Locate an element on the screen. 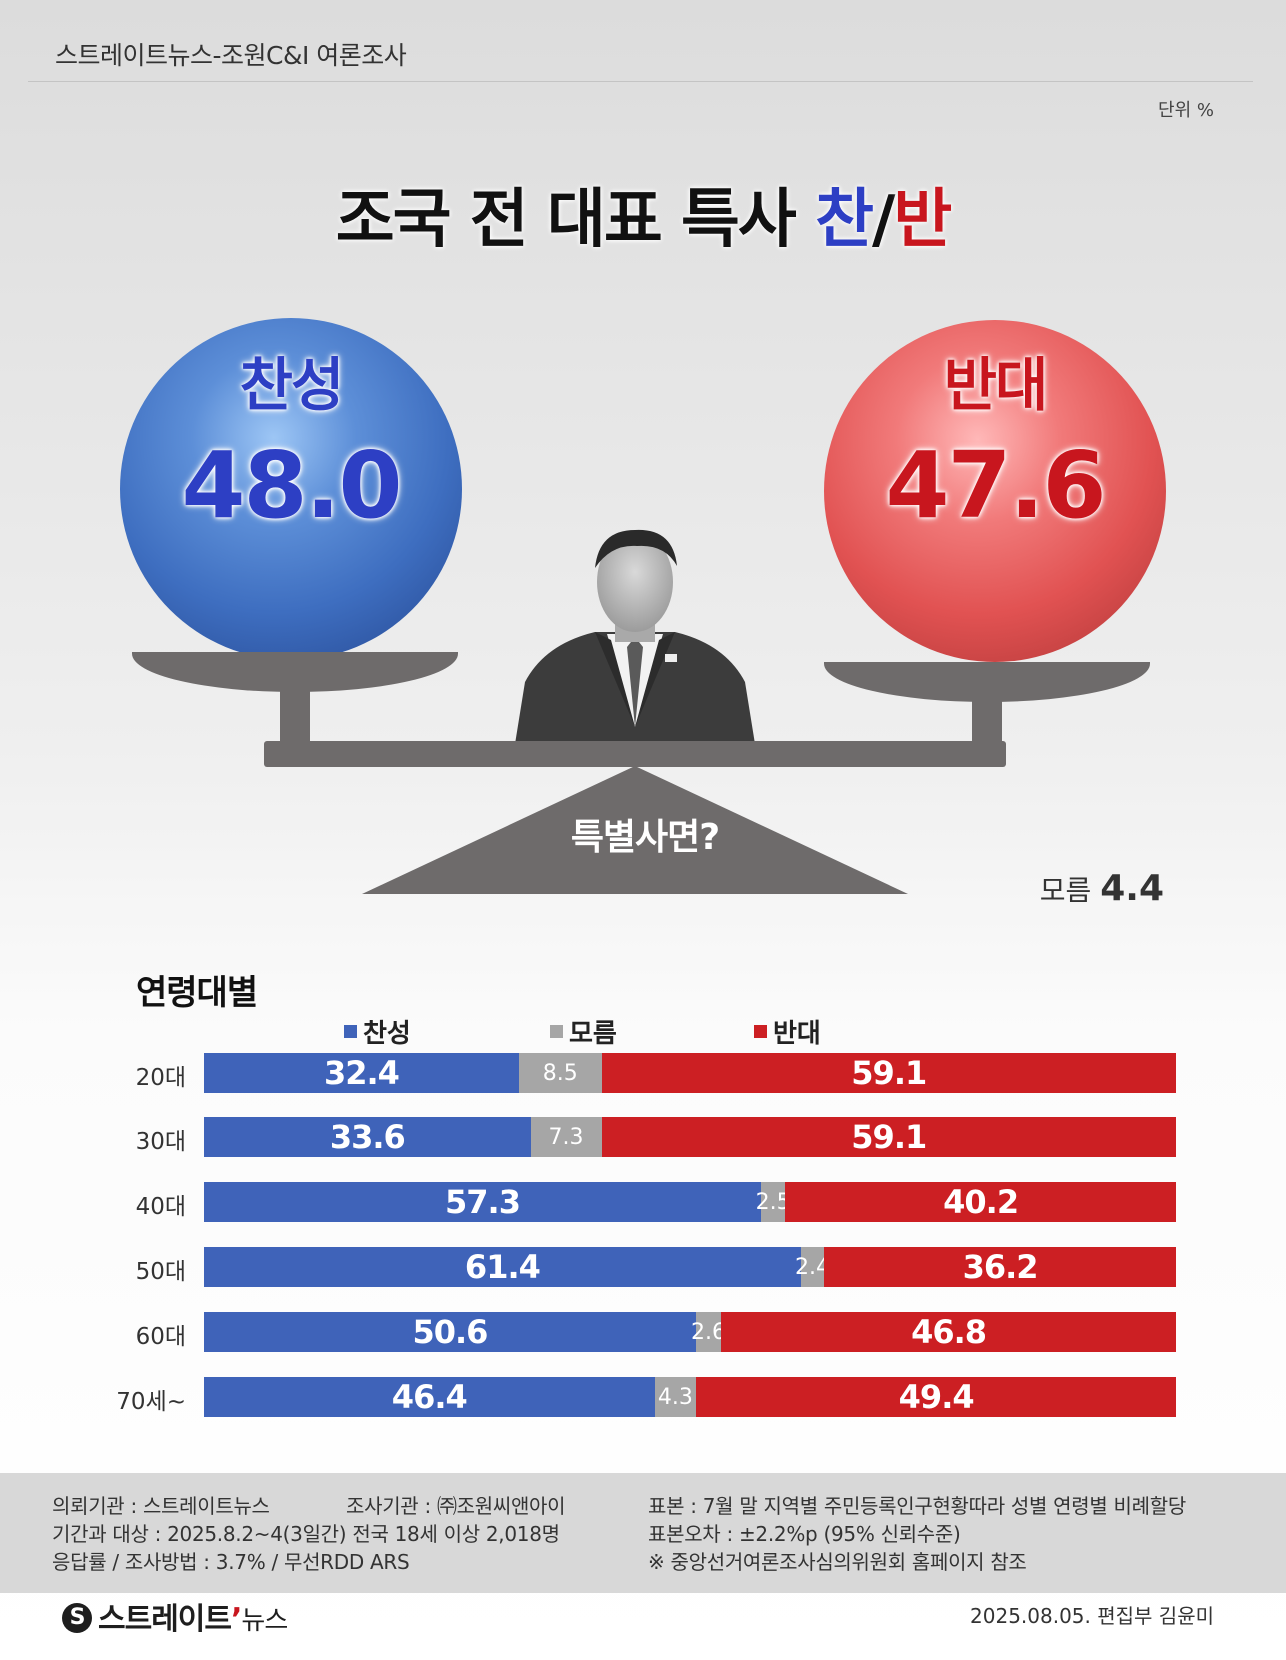 The image size is (1286, 1660). data-label-unknown: 4.3 is located at coordinates (675, 1397).